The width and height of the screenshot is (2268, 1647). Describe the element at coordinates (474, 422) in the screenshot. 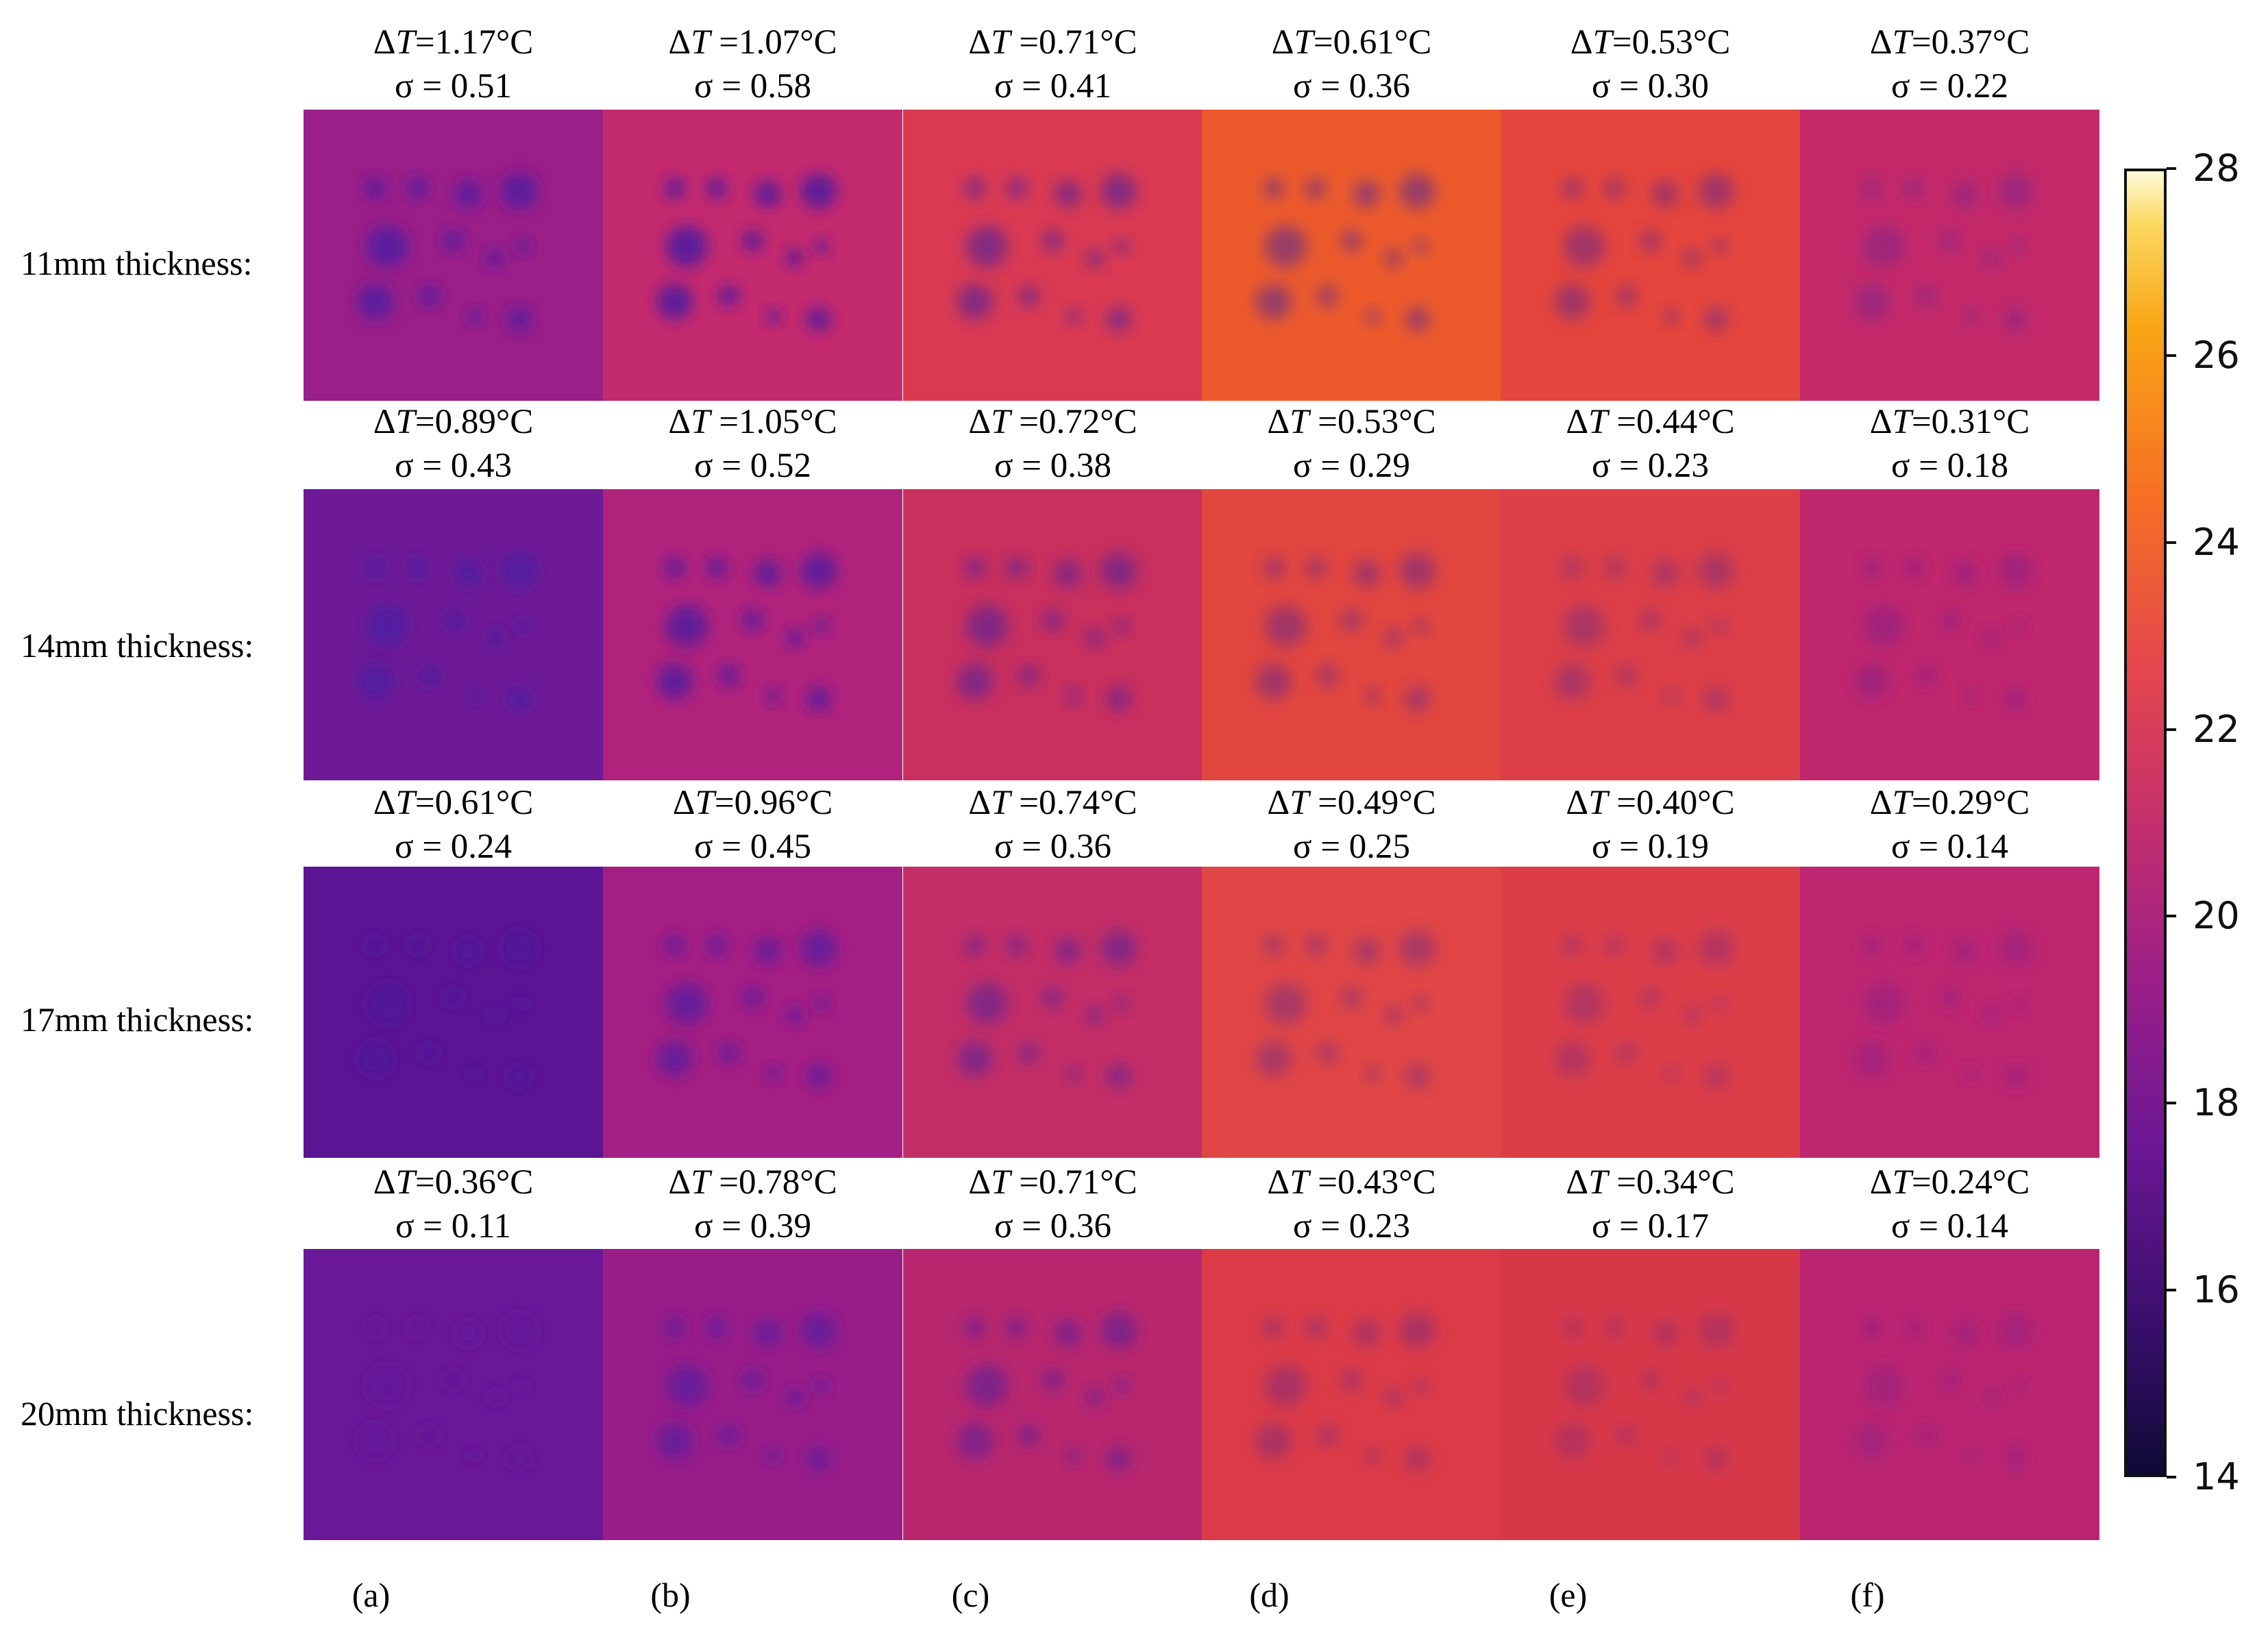

I see `delta-t-value: =0.89°C` at that location.